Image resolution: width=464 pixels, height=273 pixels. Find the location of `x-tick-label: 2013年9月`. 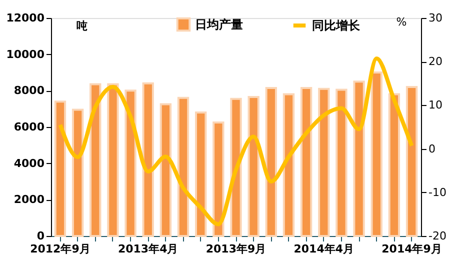

x-tick-label: 2013年9月 is located at coordinates (236, 249).